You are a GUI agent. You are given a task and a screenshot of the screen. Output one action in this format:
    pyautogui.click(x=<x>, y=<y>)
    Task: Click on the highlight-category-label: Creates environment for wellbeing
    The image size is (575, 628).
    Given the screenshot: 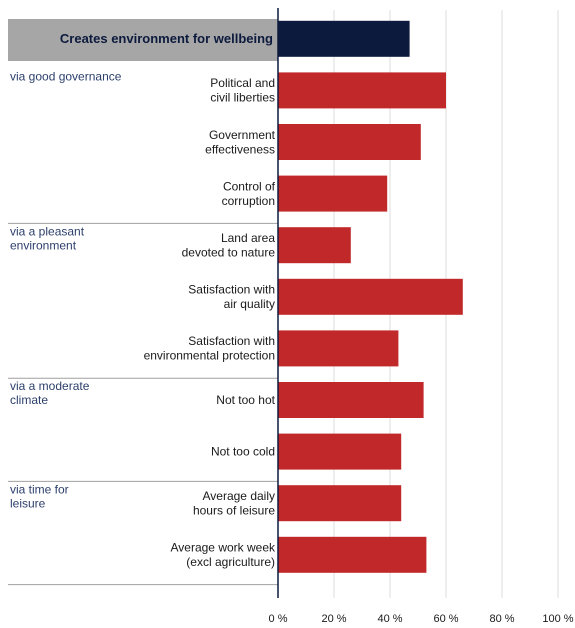 What is the action you would take?
    pyautogui.click(x=166, y=38)
    